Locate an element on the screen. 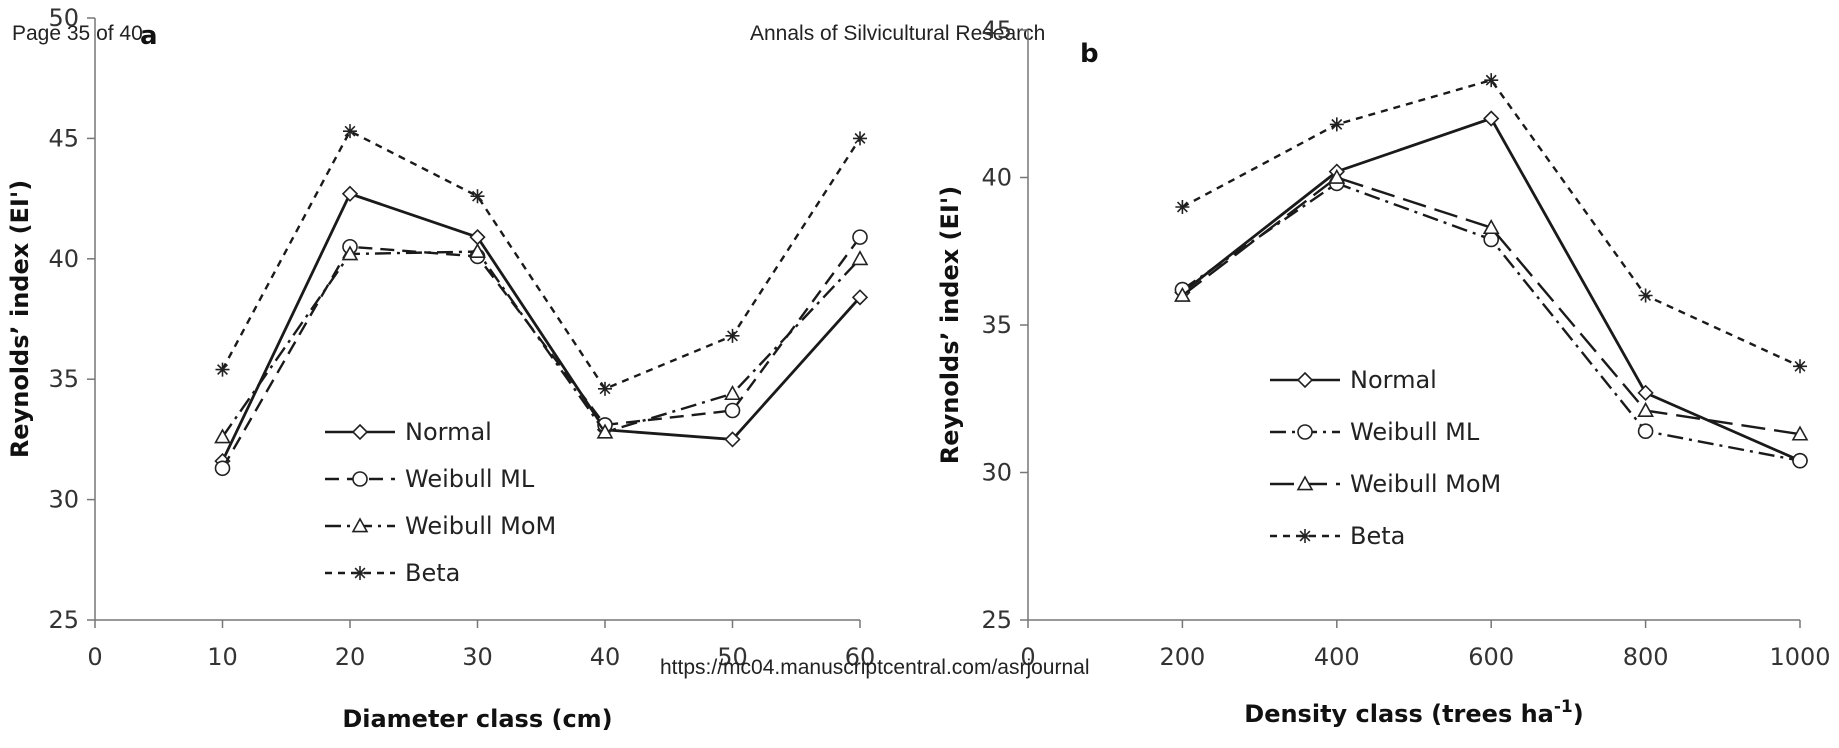 Image resolution: width=1839 pixels, height=748 pixels. x-tick-label: 50 is located at coordinates (732, 657).